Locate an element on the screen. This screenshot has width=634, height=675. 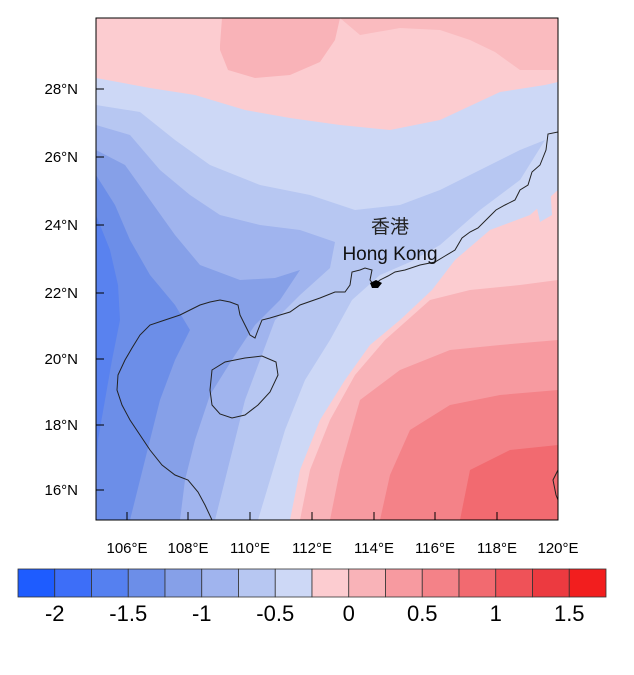
hong-kong-label-en: Hong Kong is located at coordinates (389, 254).